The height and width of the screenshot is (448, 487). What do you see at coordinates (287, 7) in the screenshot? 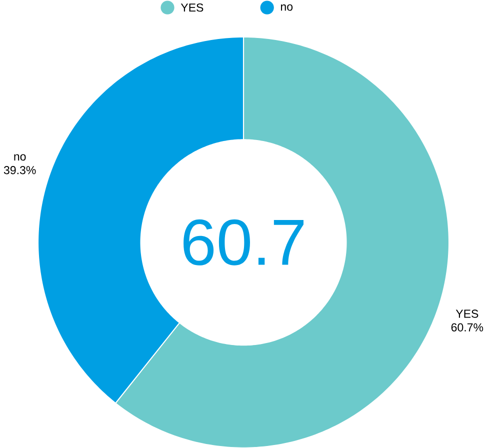
I see `legend-label: no` at bounding box center [287, 7].